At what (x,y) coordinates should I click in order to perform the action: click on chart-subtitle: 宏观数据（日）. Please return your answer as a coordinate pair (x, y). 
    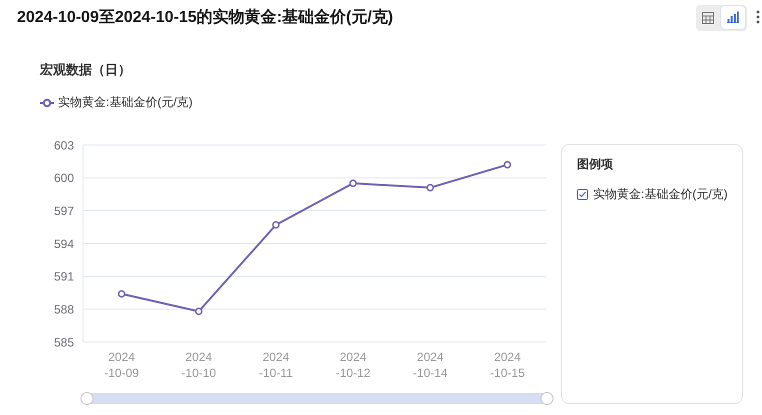
    Looking at the image, I should click on (85, 69).